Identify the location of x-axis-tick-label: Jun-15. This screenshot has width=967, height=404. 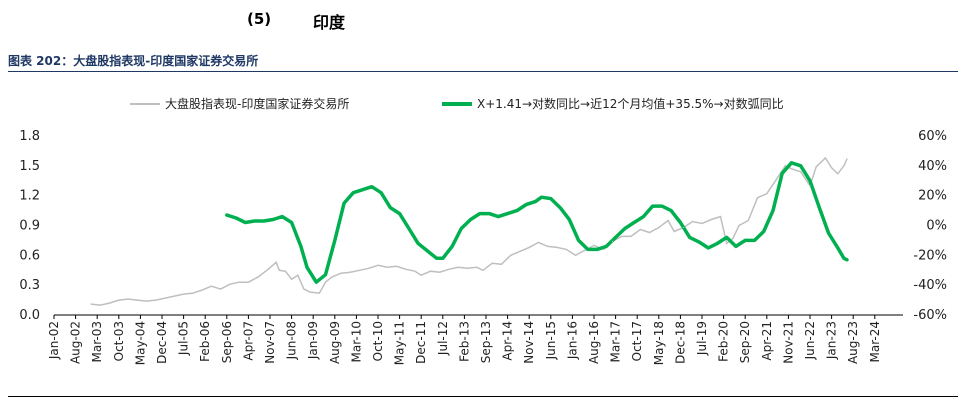
(551, 340).